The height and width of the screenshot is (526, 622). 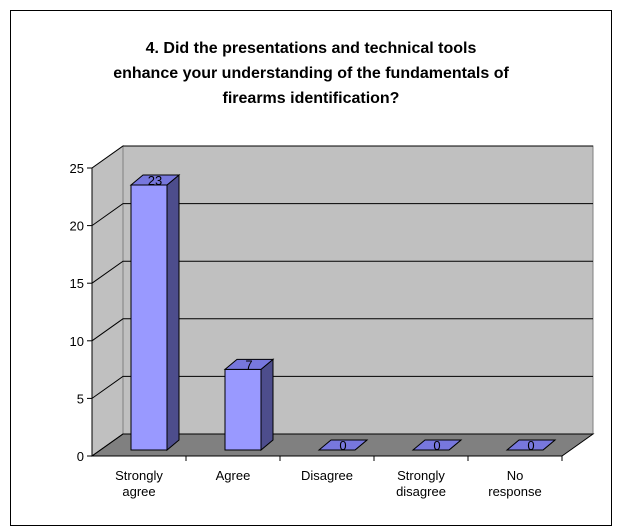 I want to click on x-tick-label: Strongly disagree, so click(x=421, y=483).